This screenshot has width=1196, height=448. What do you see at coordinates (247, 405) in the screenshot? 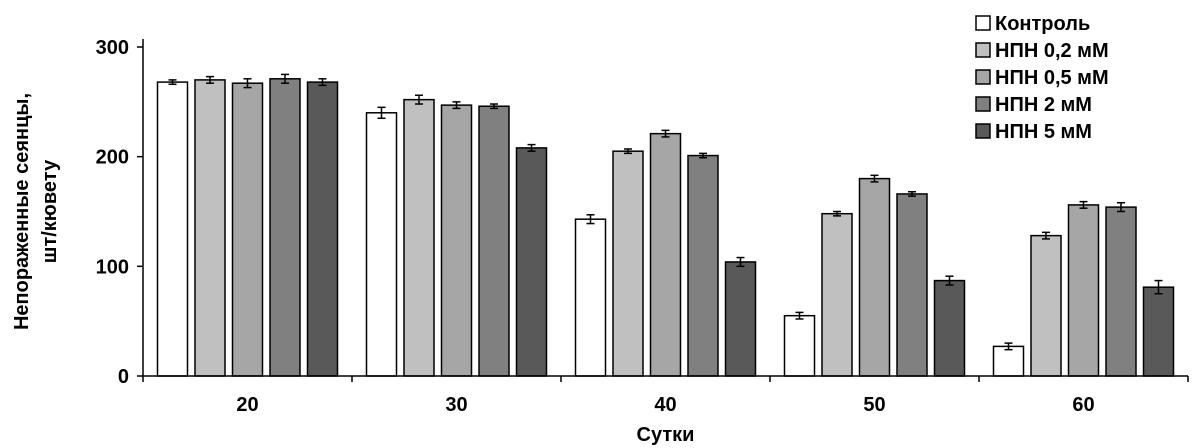
I see `x-tick-label: 20` at bounding box center [247, 405].